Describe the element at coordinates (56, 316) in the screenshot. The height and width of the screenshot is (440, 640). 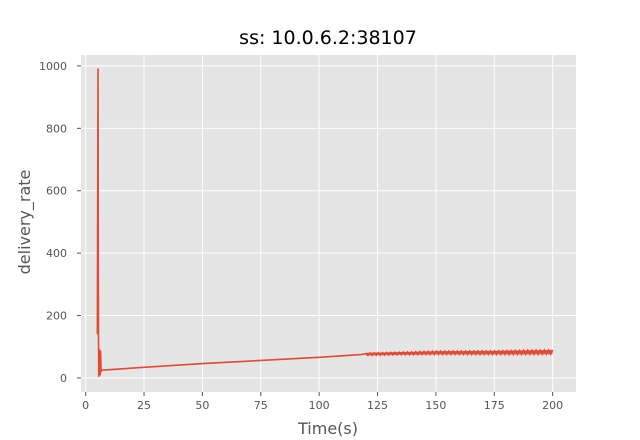
I see `y-tick-label: 200` at that location.